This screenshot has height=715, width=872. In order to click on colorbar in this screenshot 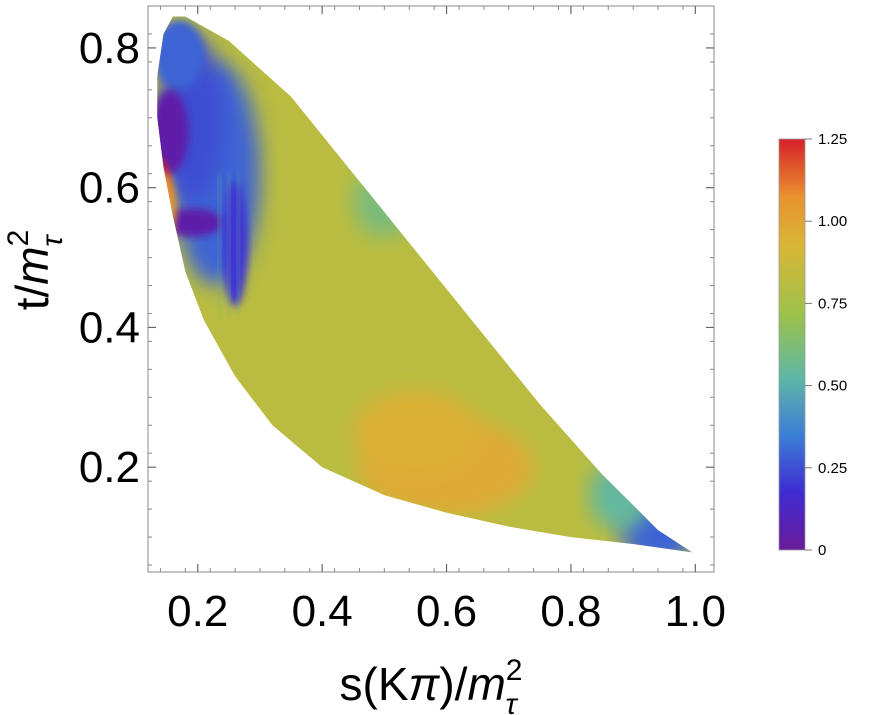, I will do `click(792, 344)`.